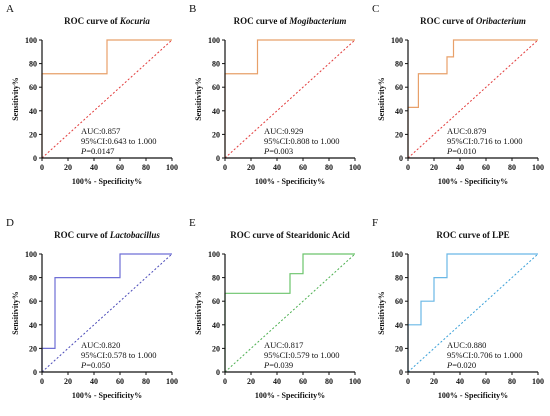  What do you see at coordinates (473, 21) in the screenshot?
I see `chart-title: ROC curve of Oribacterium` at bounding box center [473, 21].